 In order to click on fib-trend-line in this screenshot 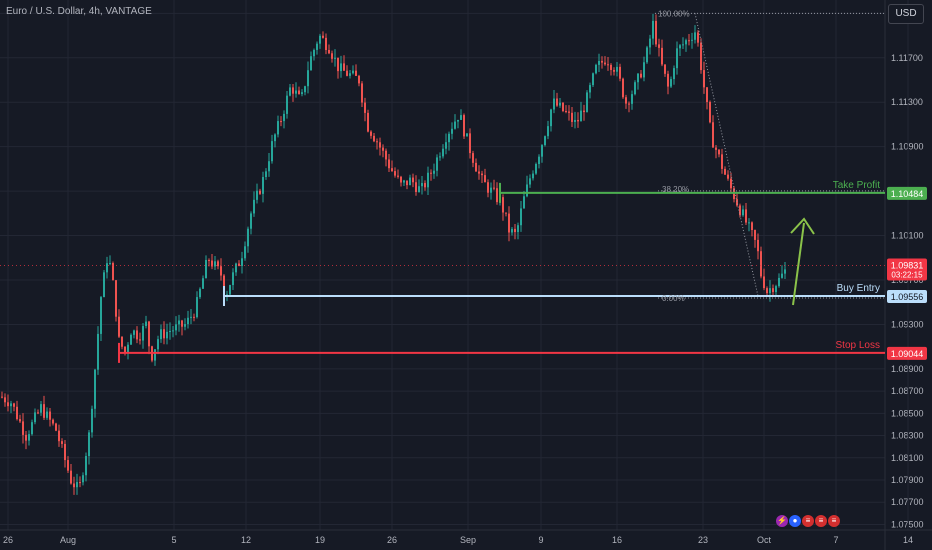, I will do `click(726, 155)`.